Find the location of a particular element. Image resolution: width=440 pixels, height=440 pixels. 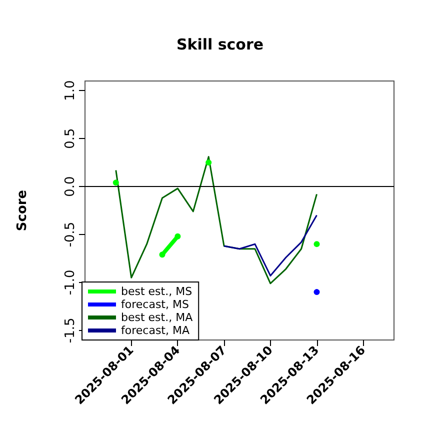

y-tick-label: -0.5 is located at coordinates (70, 235).